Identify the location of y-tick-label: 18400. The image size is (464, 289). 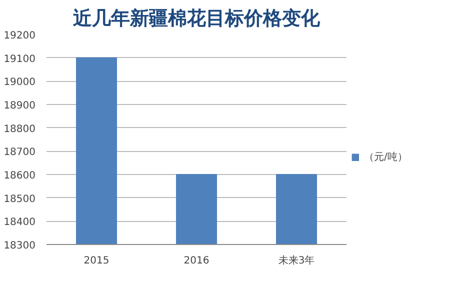
(20, 222).